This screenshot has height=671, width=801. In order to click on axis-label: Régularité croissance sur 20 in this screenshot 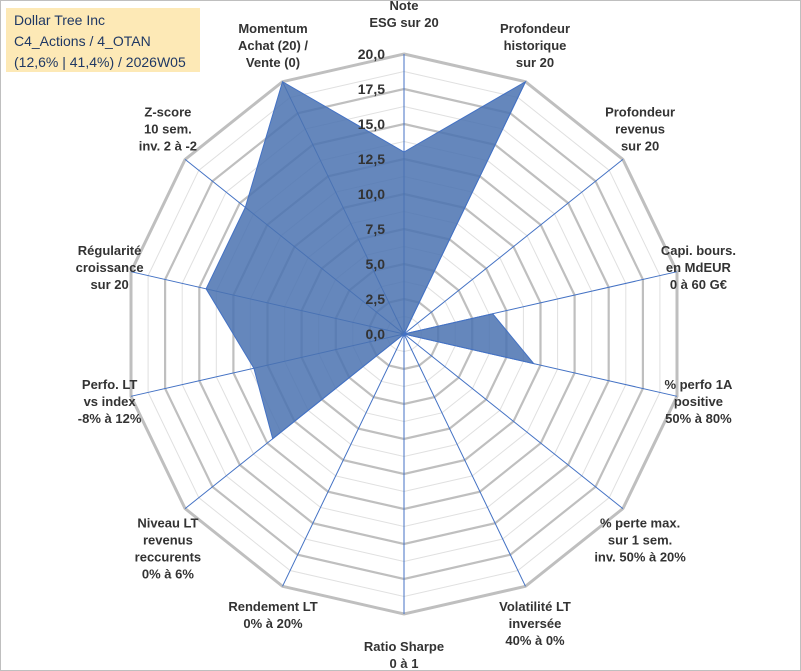, I will do `click(110, 267)`.